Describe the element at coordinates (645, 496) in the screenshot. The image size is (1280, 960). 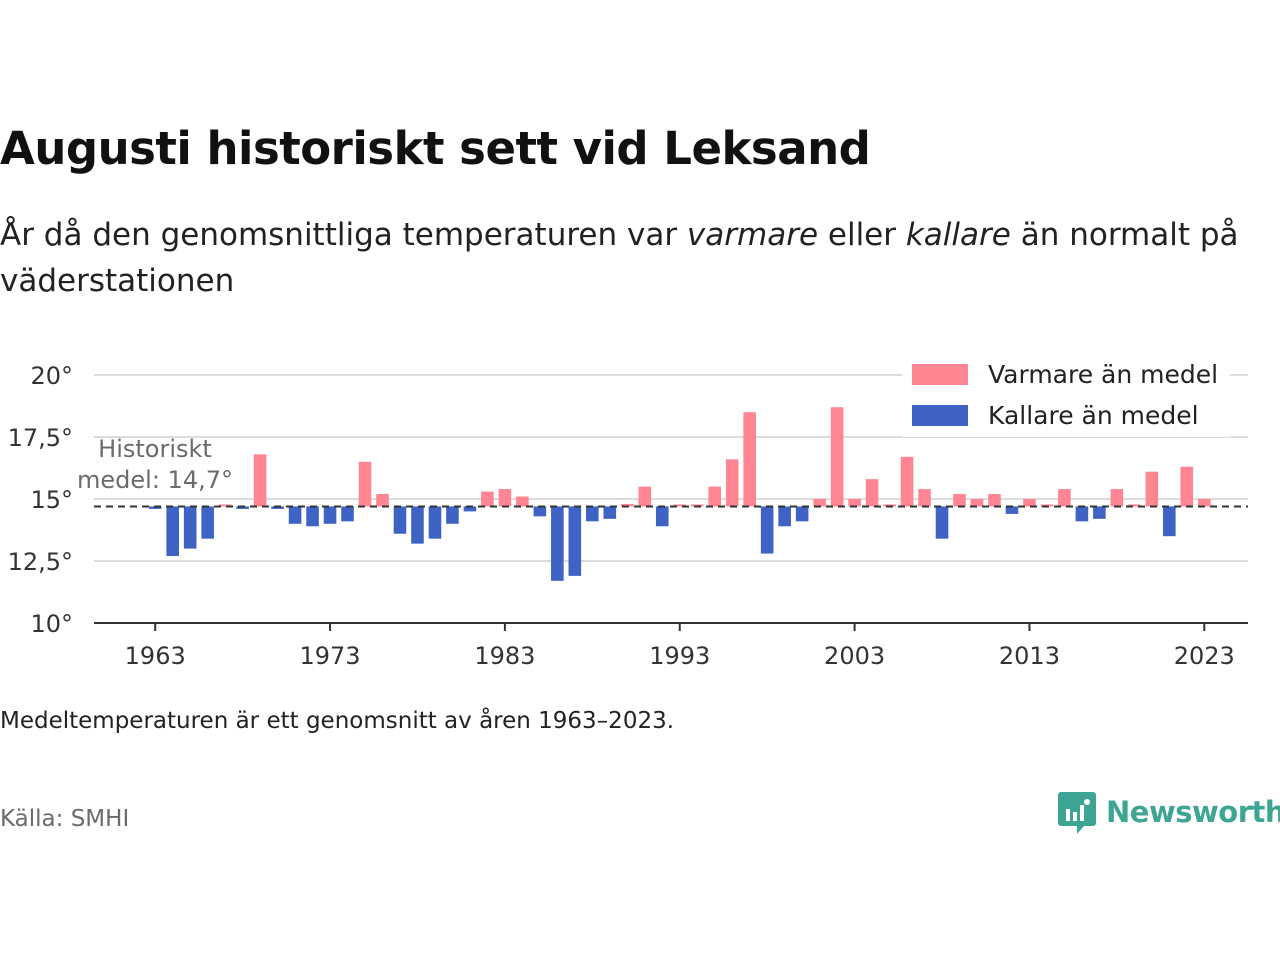
I see `bar-1991` at that location.